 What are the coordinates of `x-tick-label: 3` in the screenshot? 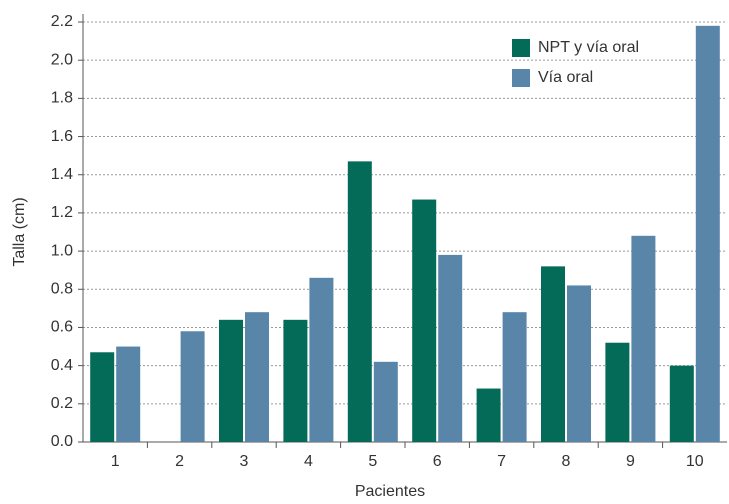 It's located at (244, 461).